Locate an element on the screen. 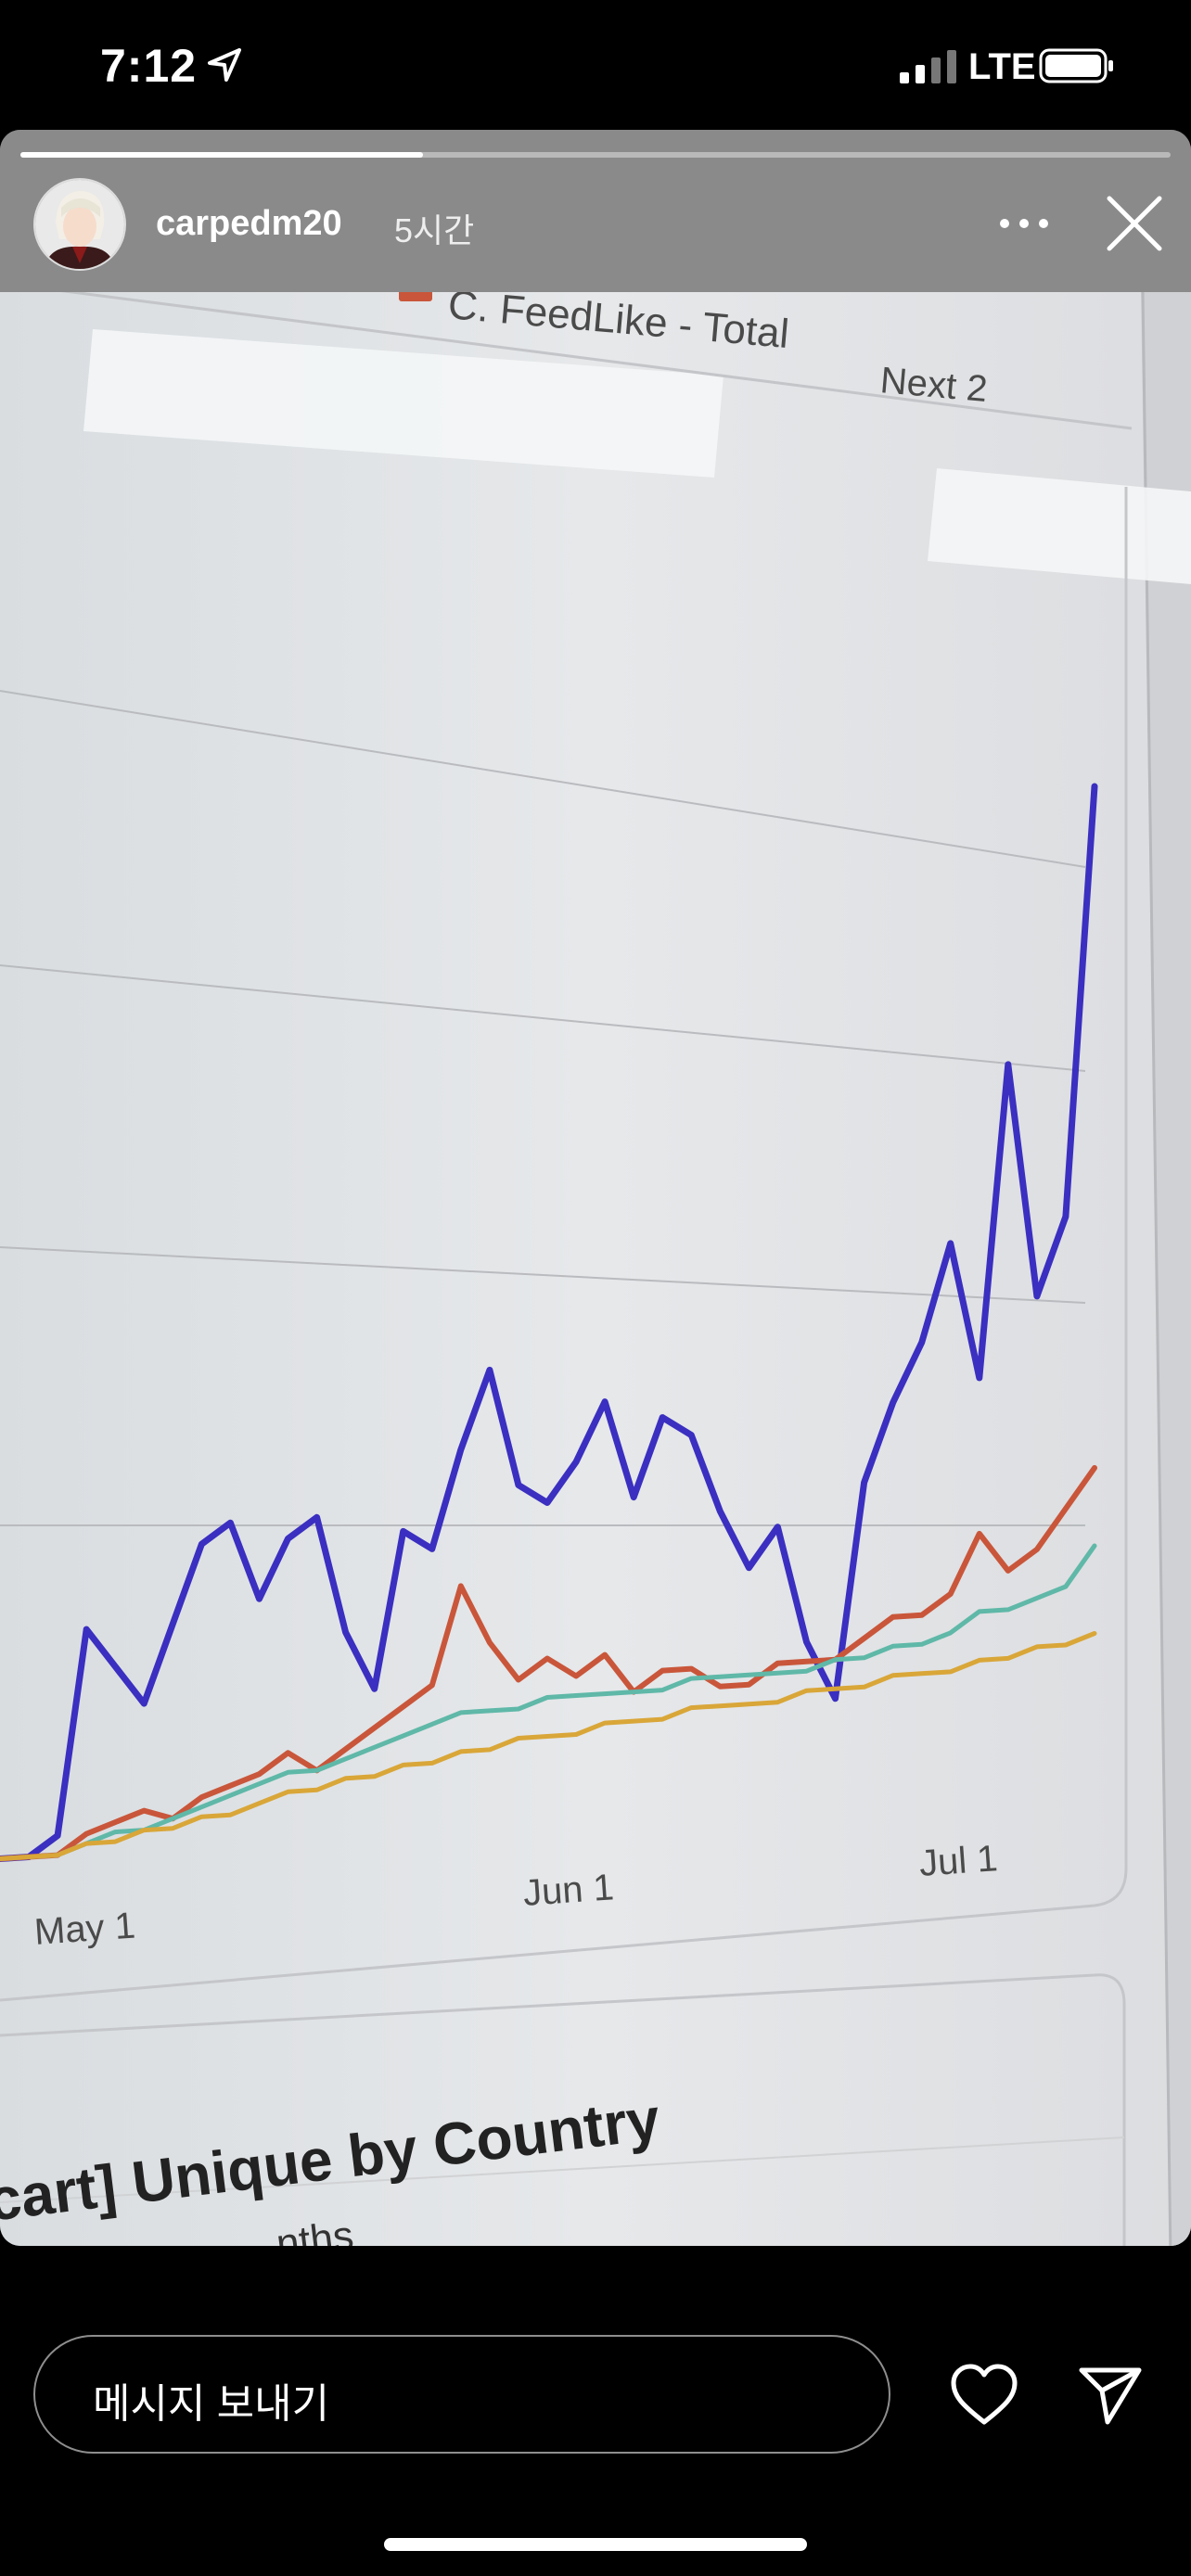 Image resolution: width=1191 pixels, height=2576 pixels. message-placeholder: 메시지 보내기 is located at coordinates (211, 2404).